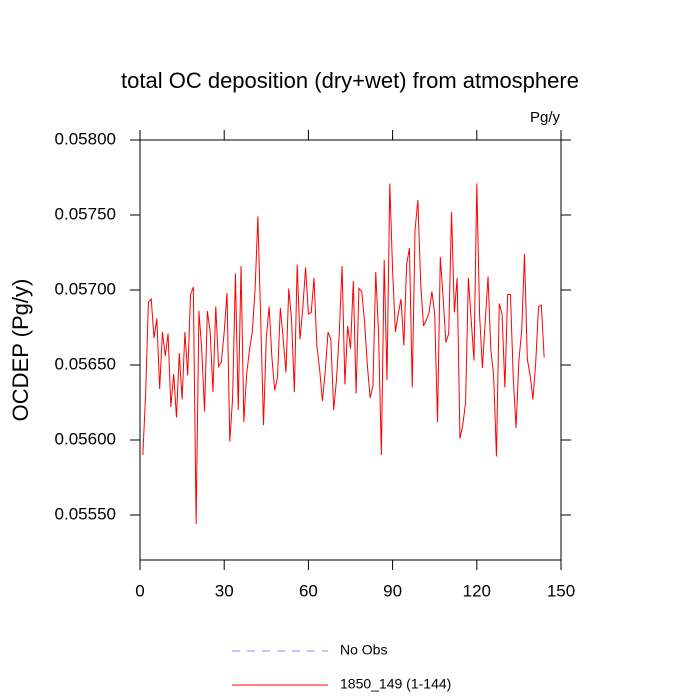 Image resolution: width=700 pixels, height=700 pixels. I want to click on y-axis-label: OCDEP (Pg/y), so click(20, 350).